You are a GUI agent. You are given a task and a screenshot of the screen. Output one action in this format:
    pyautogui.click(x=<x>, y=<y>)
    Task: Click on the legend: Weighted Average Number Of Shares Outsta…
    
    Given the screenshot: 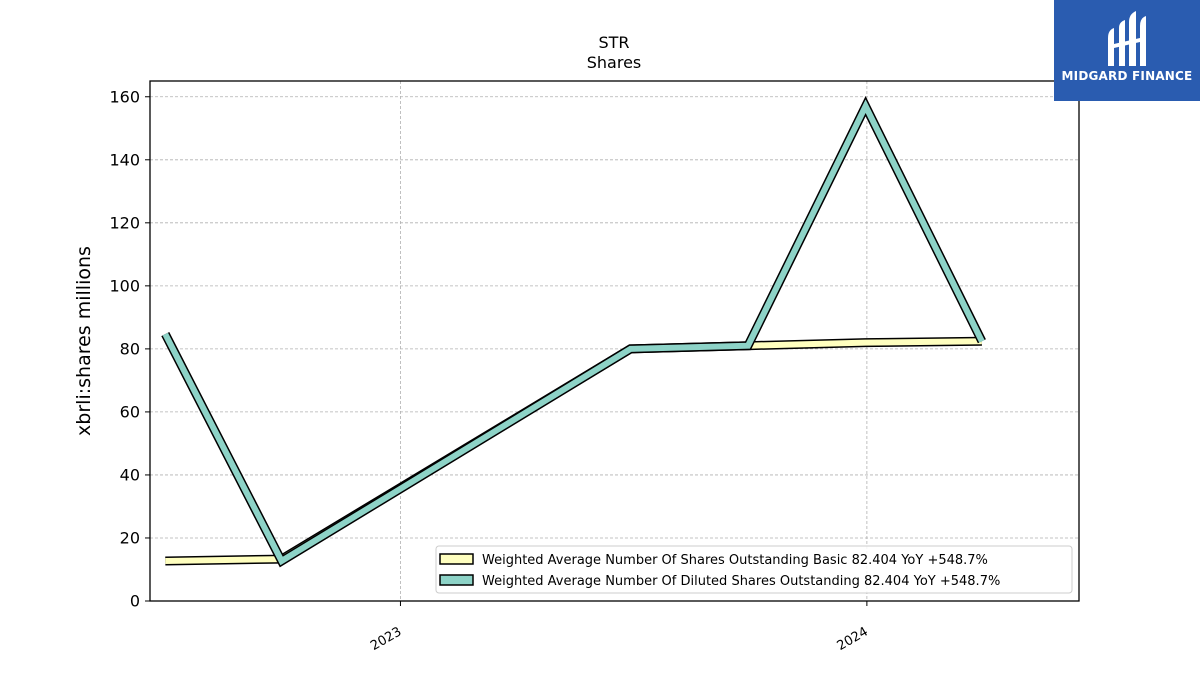 What is the action you would take?
    pyautogui.click(x=754, y=569)
    